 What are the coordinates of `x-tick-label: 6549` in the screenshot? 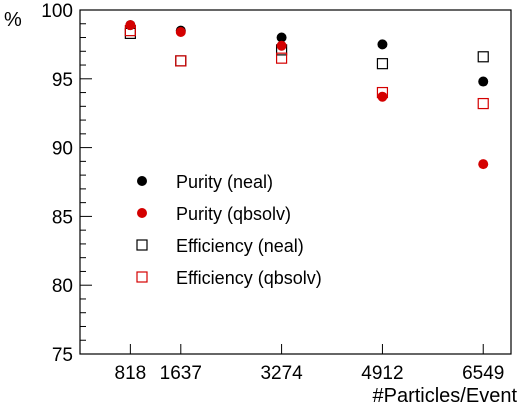 It's located at (483, 373).